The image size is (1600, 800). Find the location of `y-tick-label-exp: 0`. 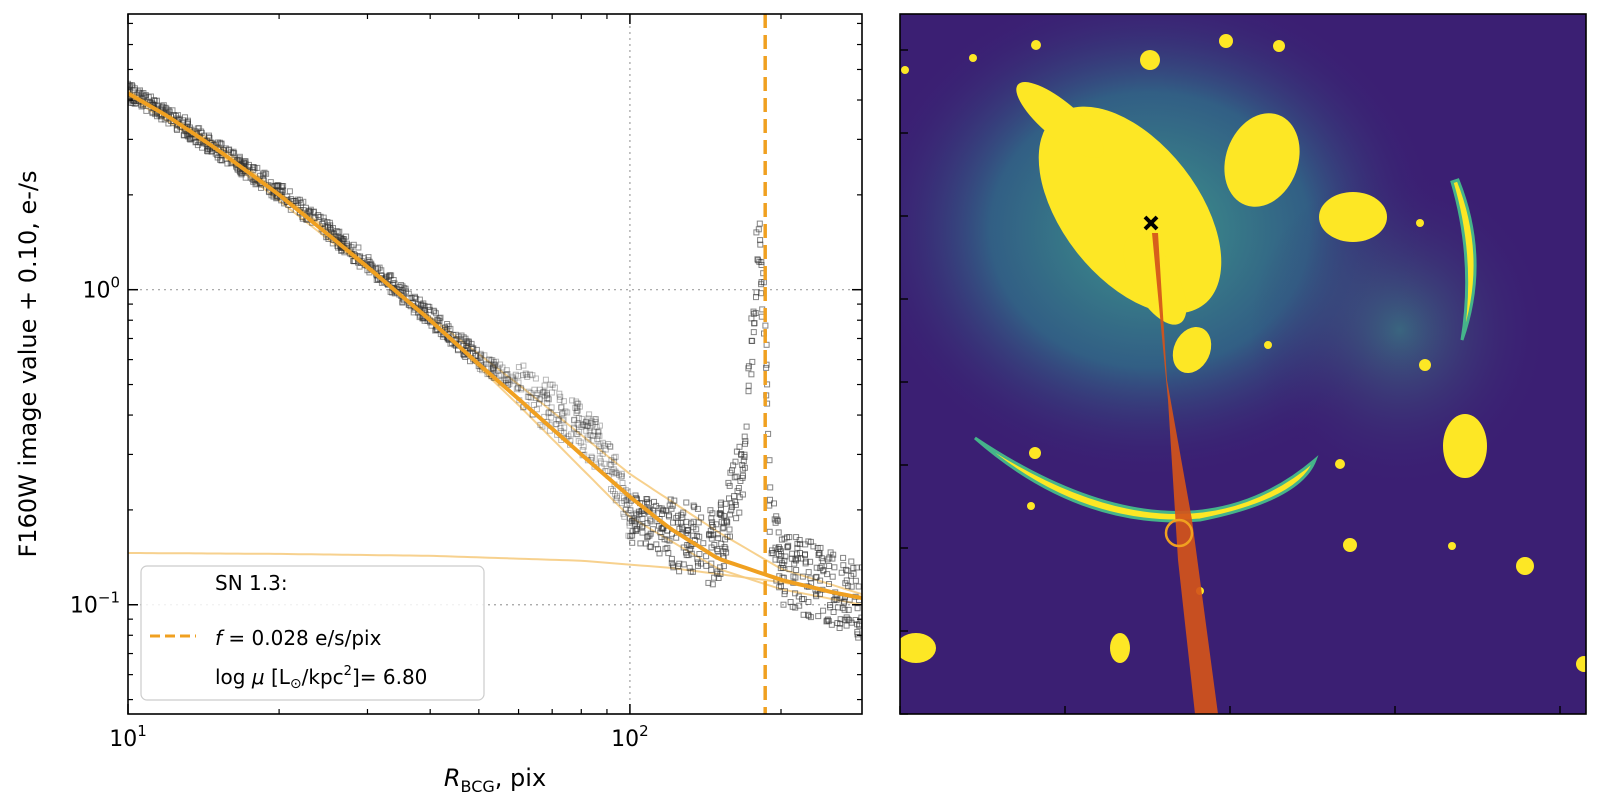

y-tick-label-exp: 0 is located at coordinates (115, 283).